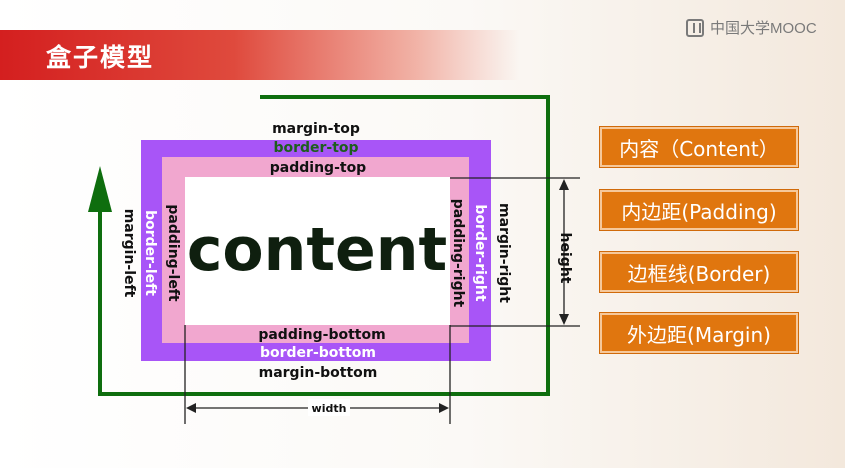 The image size is (845, 468). I want to click on margin-left-label: margin-left, so click(129, 253).